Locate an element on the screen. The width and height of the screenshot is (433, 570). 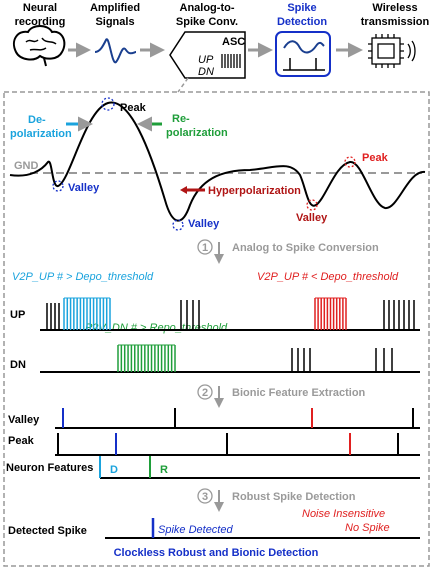
feature-r: R is located at coordinates (164, 470).